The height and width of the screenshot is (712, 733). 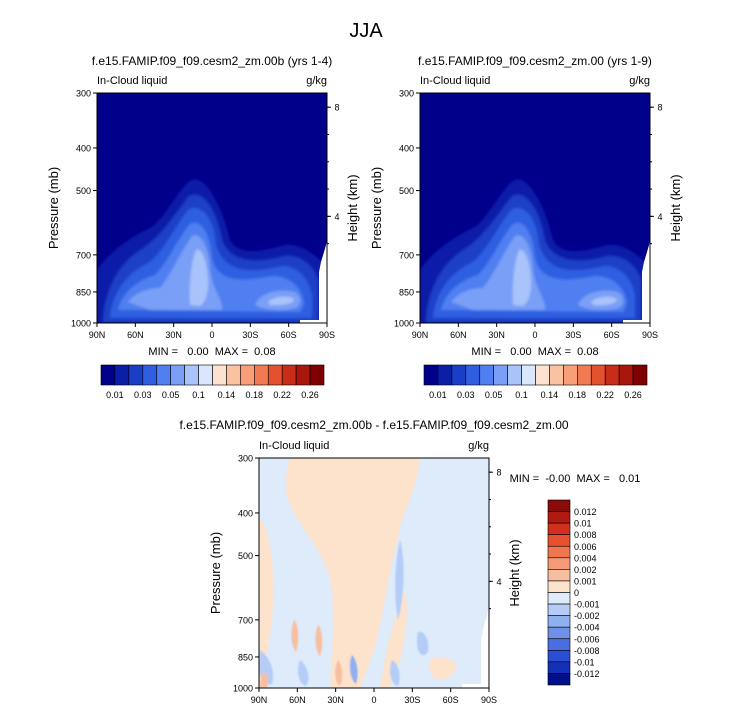 I want to click on y-tick-label: 700, so click(x=83, y=255).